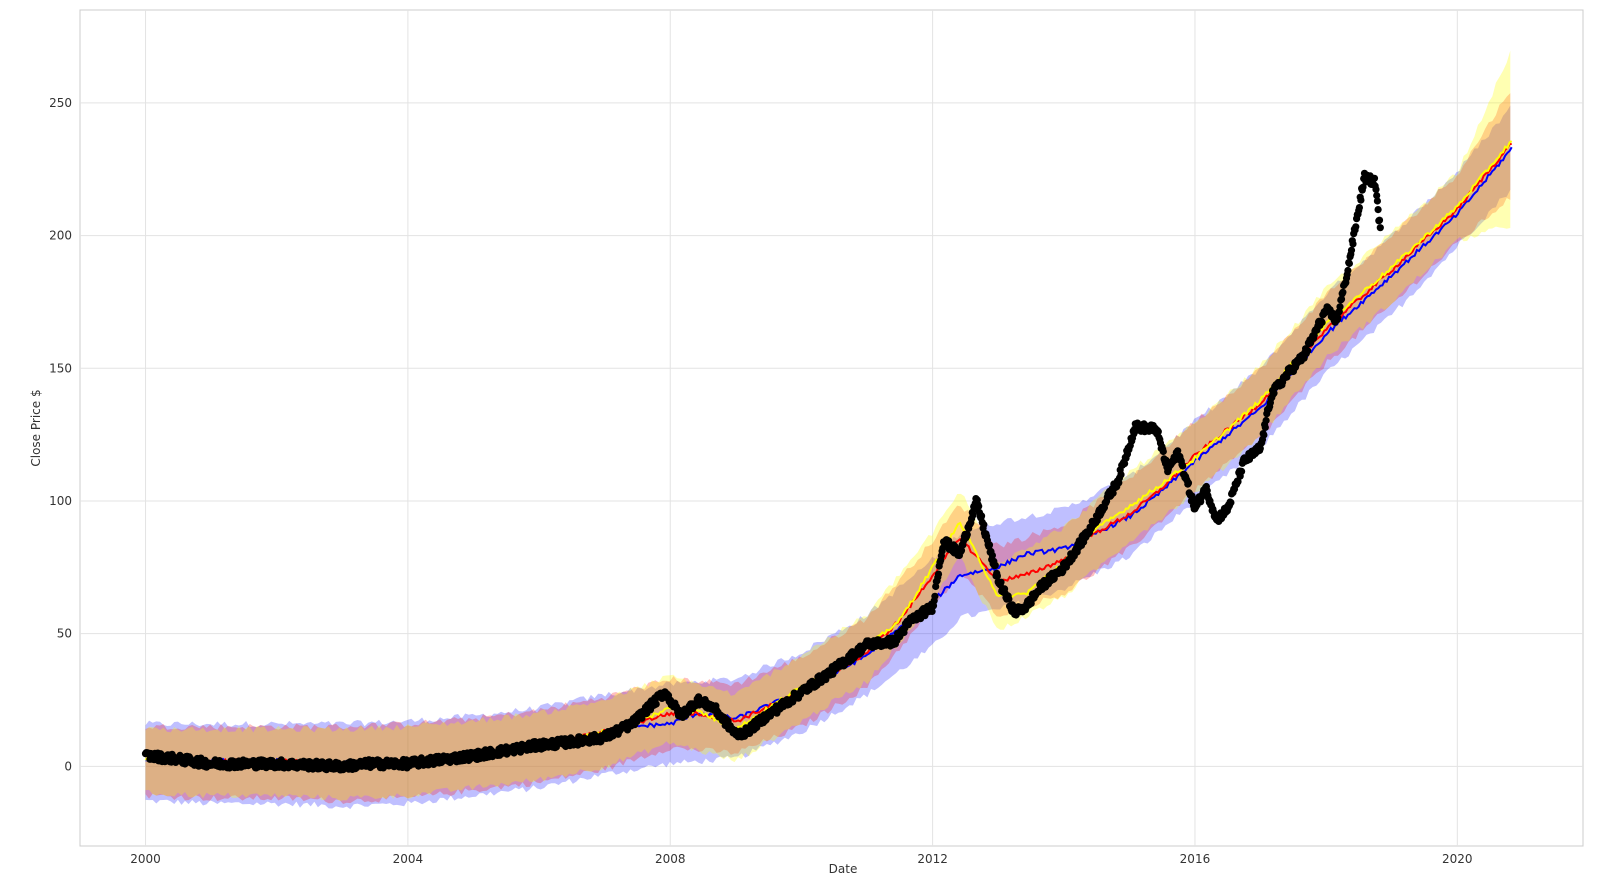 This screenshot has width=1617, height=887. I want to click on y-tick-label: 250, so click(60, 103).